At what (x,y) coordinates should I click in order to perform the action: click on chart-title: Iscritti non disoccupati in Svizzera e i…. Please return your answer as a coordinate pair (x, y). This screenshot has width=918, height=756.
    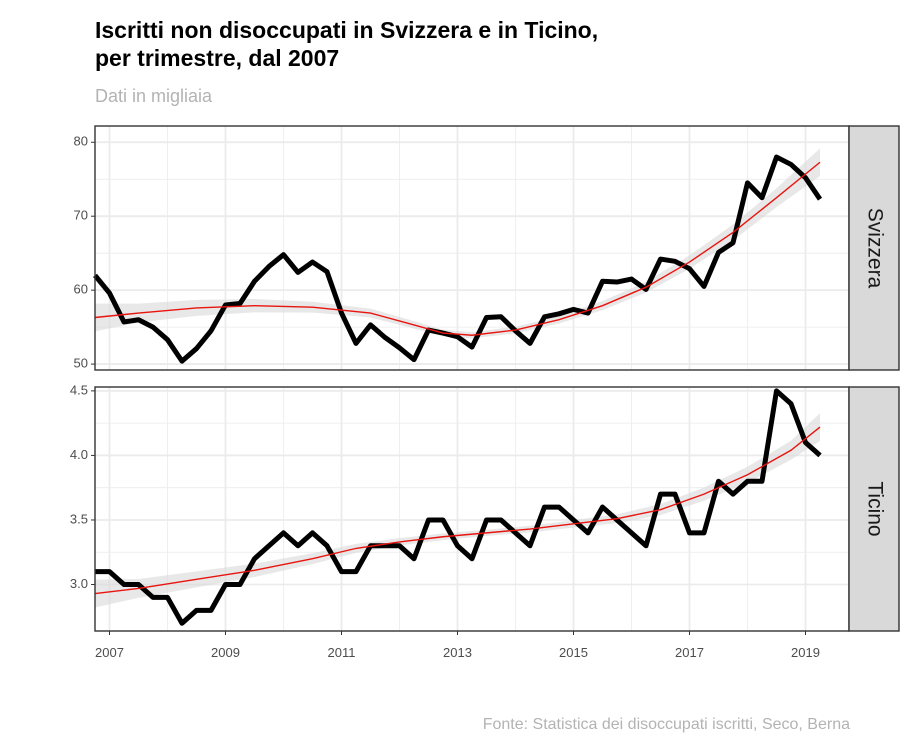
    Looking at the image, I should click on (346, 44).